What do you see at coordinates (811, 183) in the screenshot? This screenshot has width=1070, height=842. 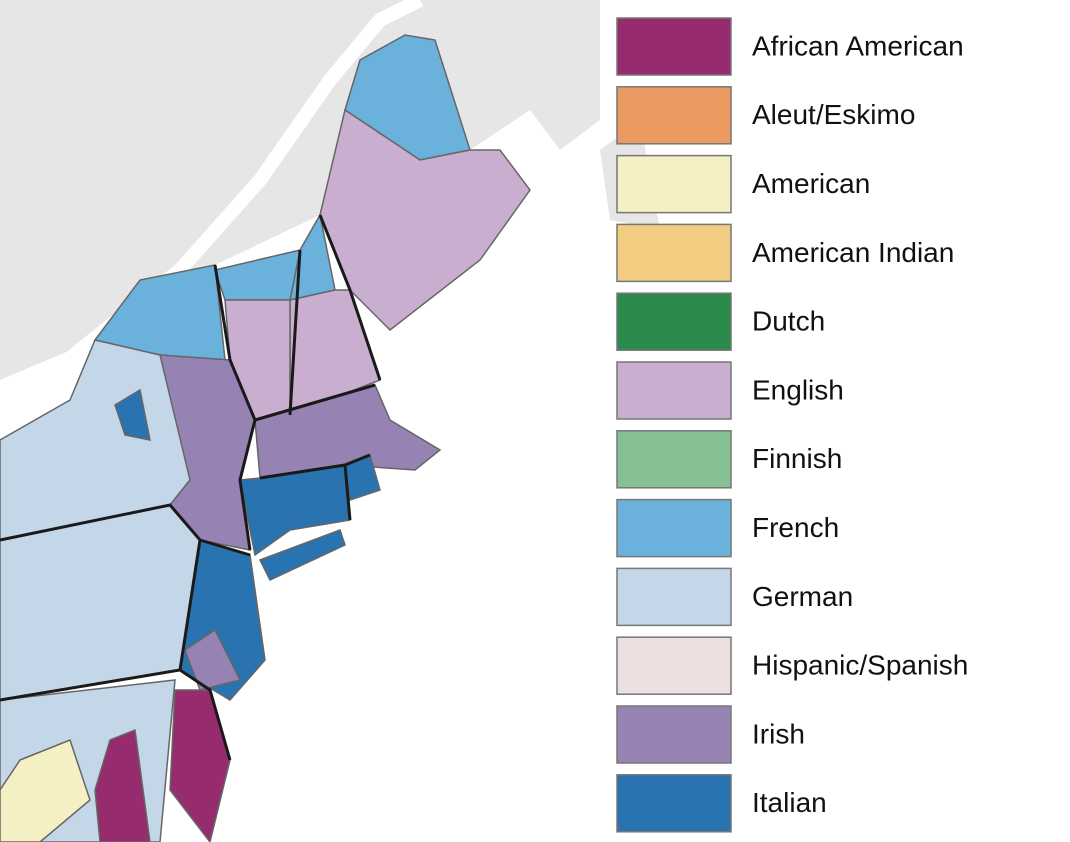 I see `legend-label: American` at bounding box center [811, 183].